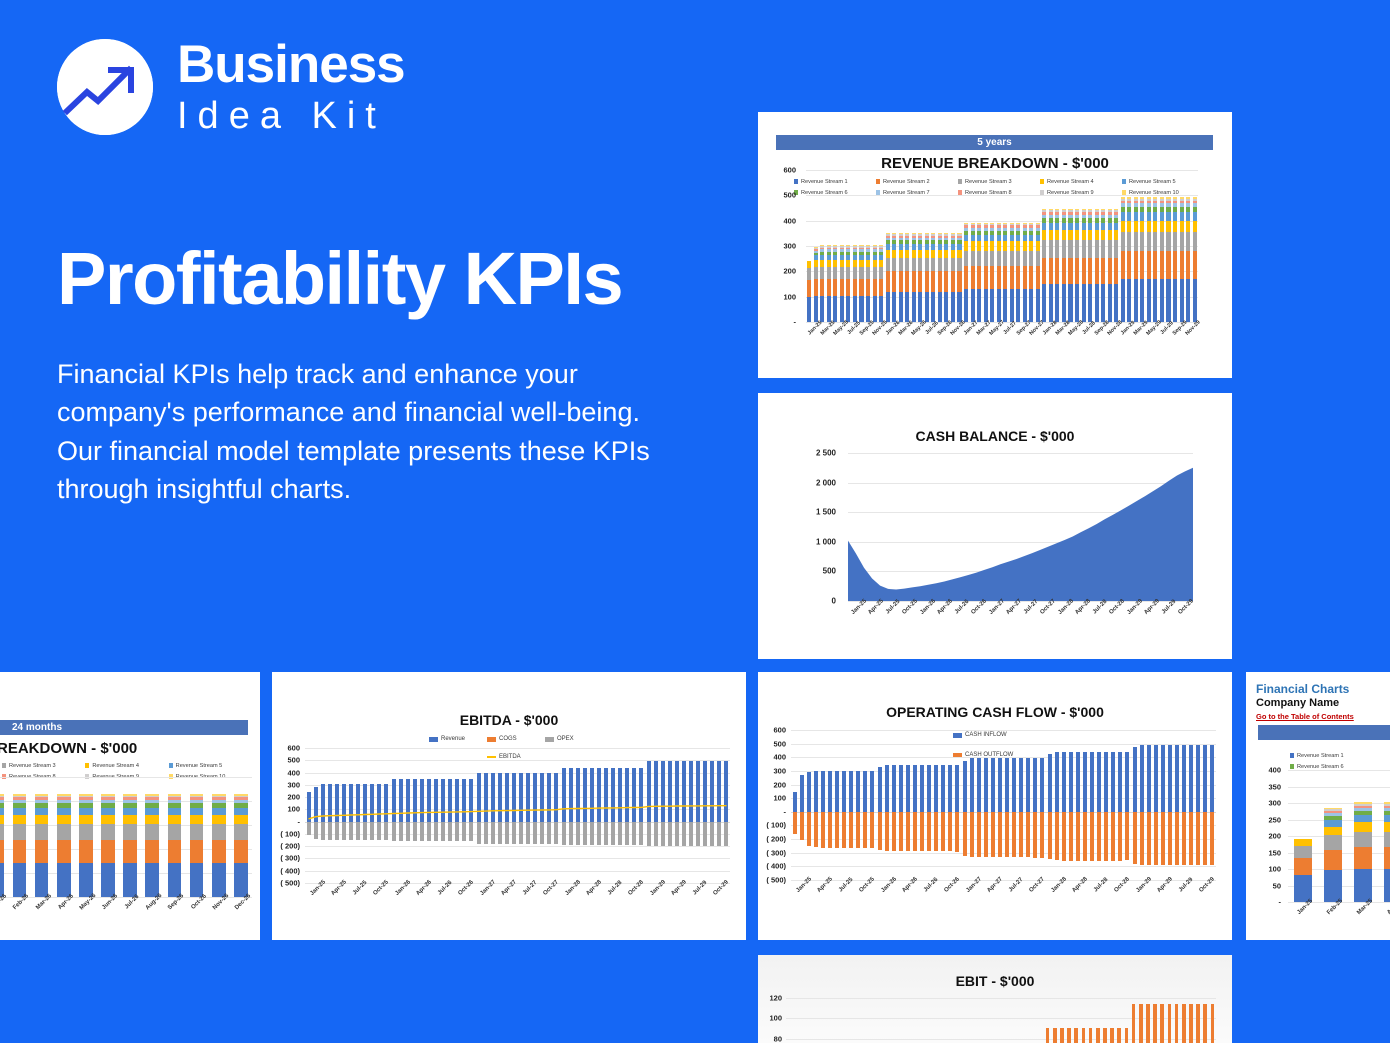 The width and height of the screenshot is (1390, 1043). What do you see at coordinates (1002, 246) in the screenshot?
I see `bar-group` at bounding box center [1002, 246].